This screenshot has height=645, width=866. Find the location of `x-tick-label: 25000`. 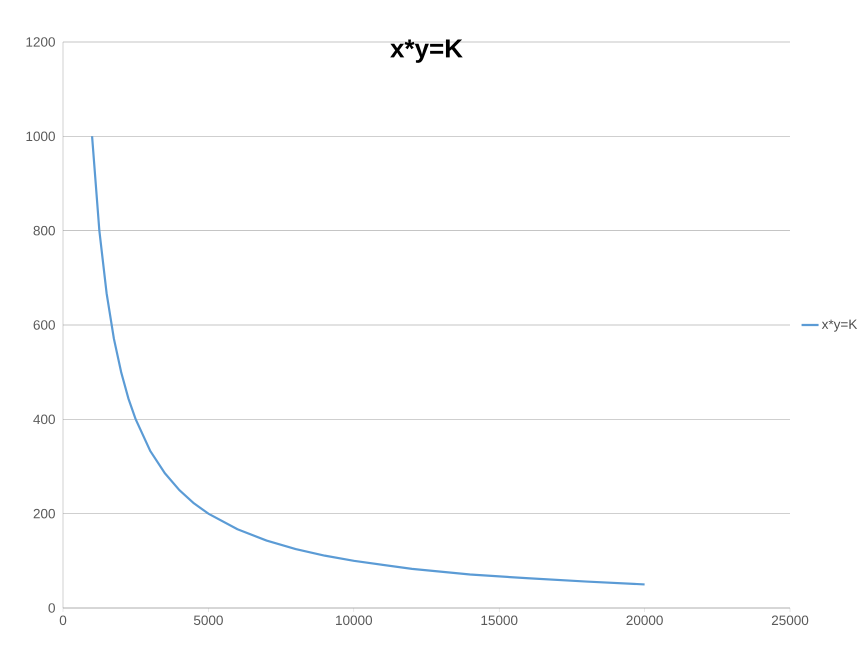

x-tick-label: 25000 is located at coordinates (790, 621).